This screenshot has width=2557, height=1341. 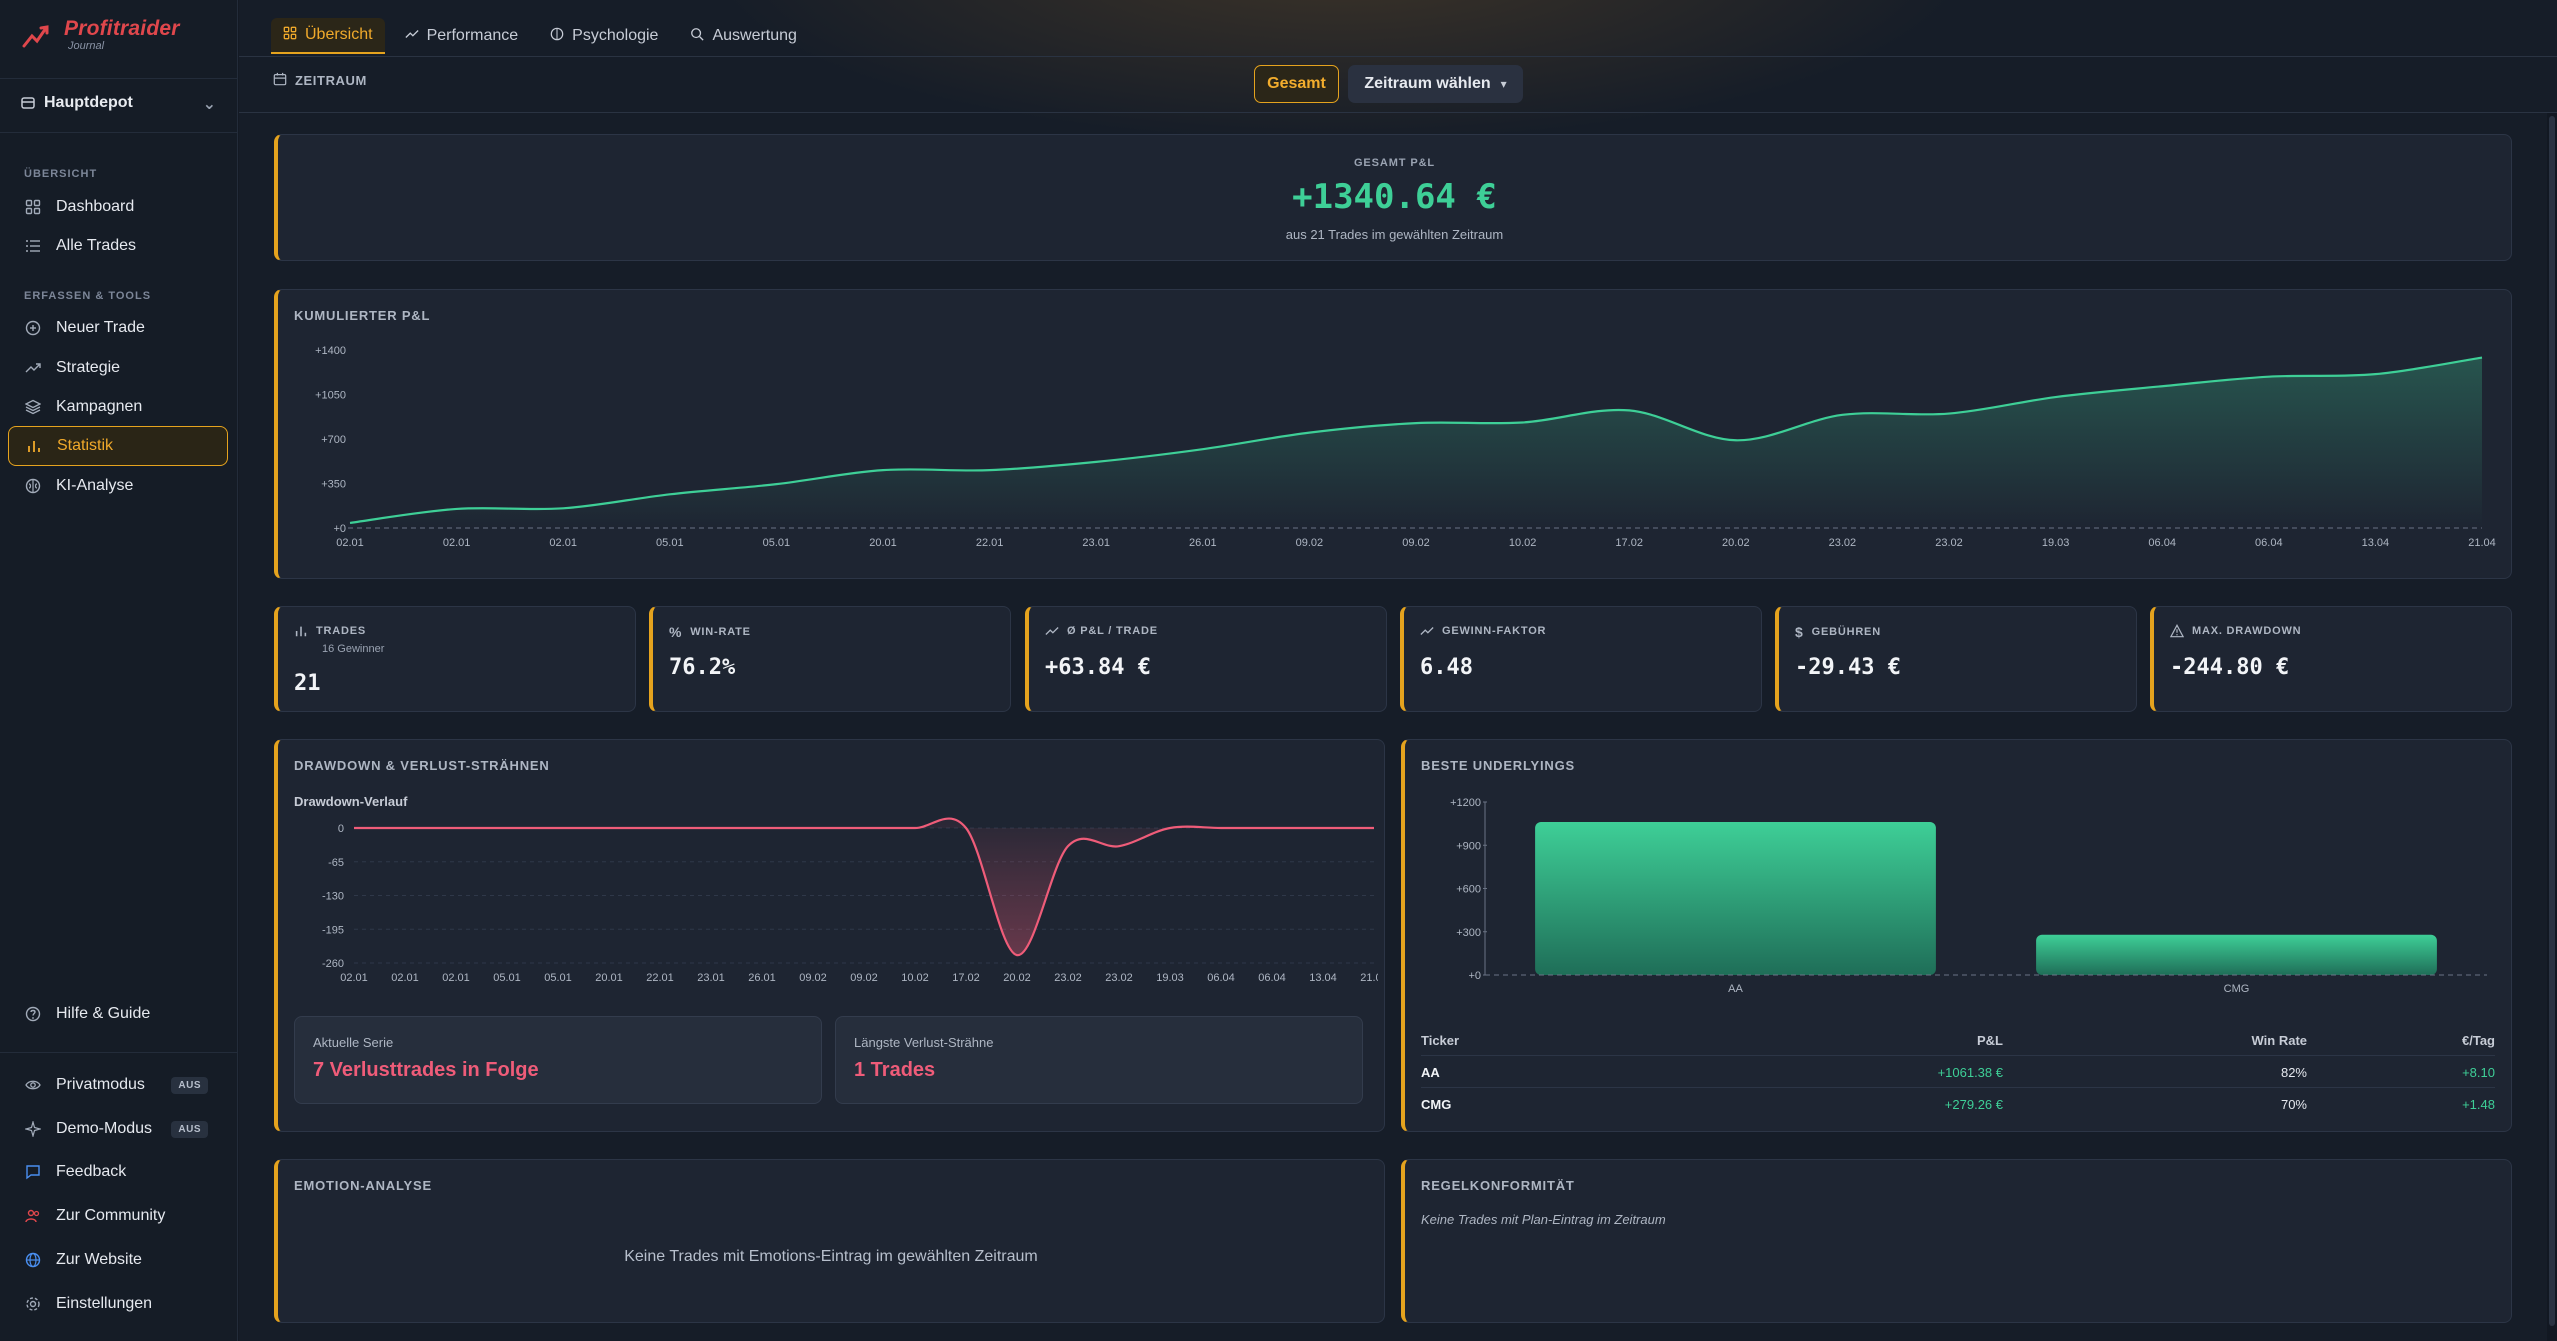 What do you see at coordinates (1970, 1072) in the screenshot?
I see `pnl-cell: +1061.38 €` at bounding box center [1970, 1072].